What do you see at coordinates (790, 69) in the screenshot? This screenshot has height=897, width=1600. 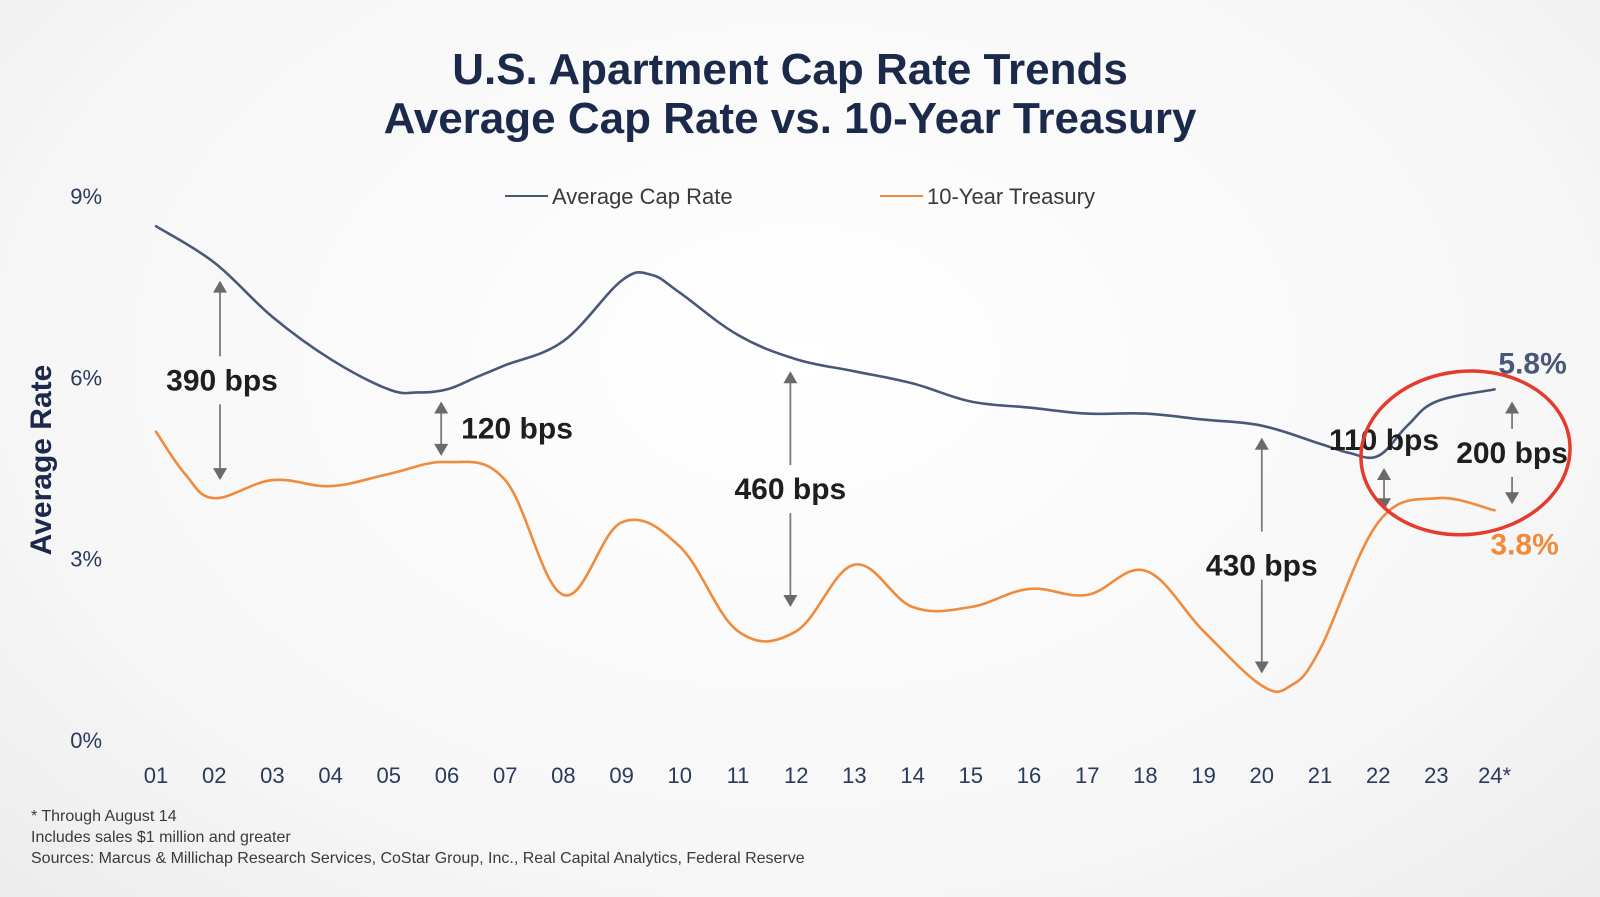 I see `chart-title-line-1: U.S. Apartment Cap Rate Trends` at bounding box center [790, 69].